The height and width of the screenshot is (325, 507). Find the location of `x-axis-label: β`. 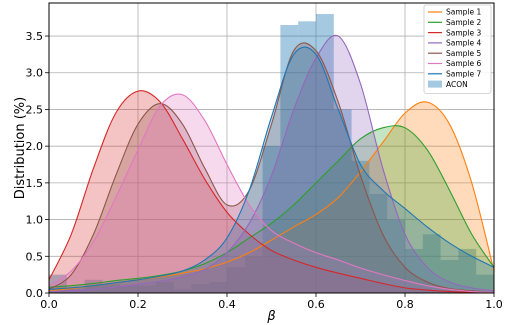

x-axis-label: β is located at coordinates (270, 316).